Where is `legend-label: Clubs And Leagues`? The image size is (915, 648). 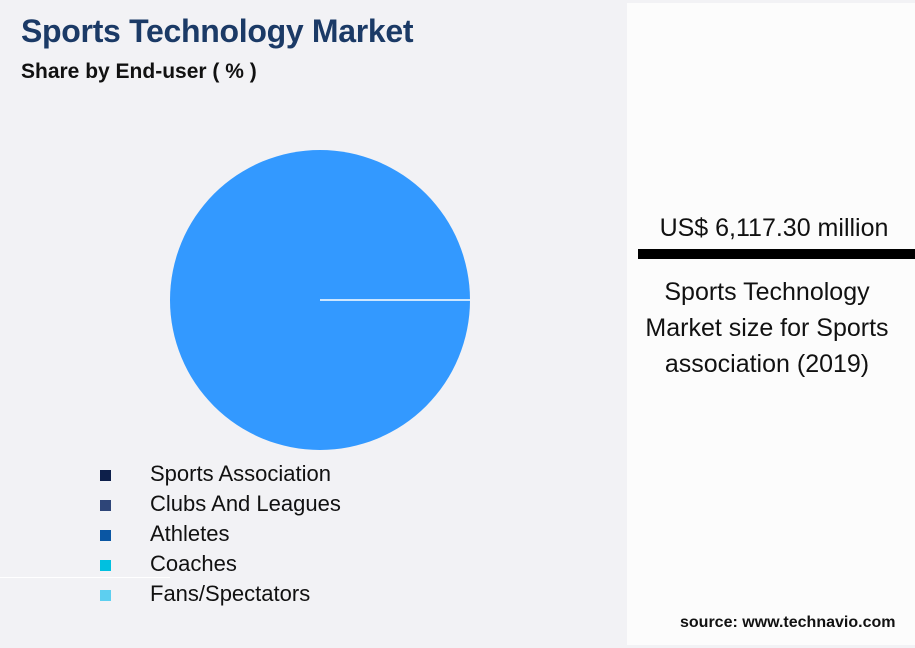 legend-label: Clubs And Leagues is located at coordinates (245, 503).